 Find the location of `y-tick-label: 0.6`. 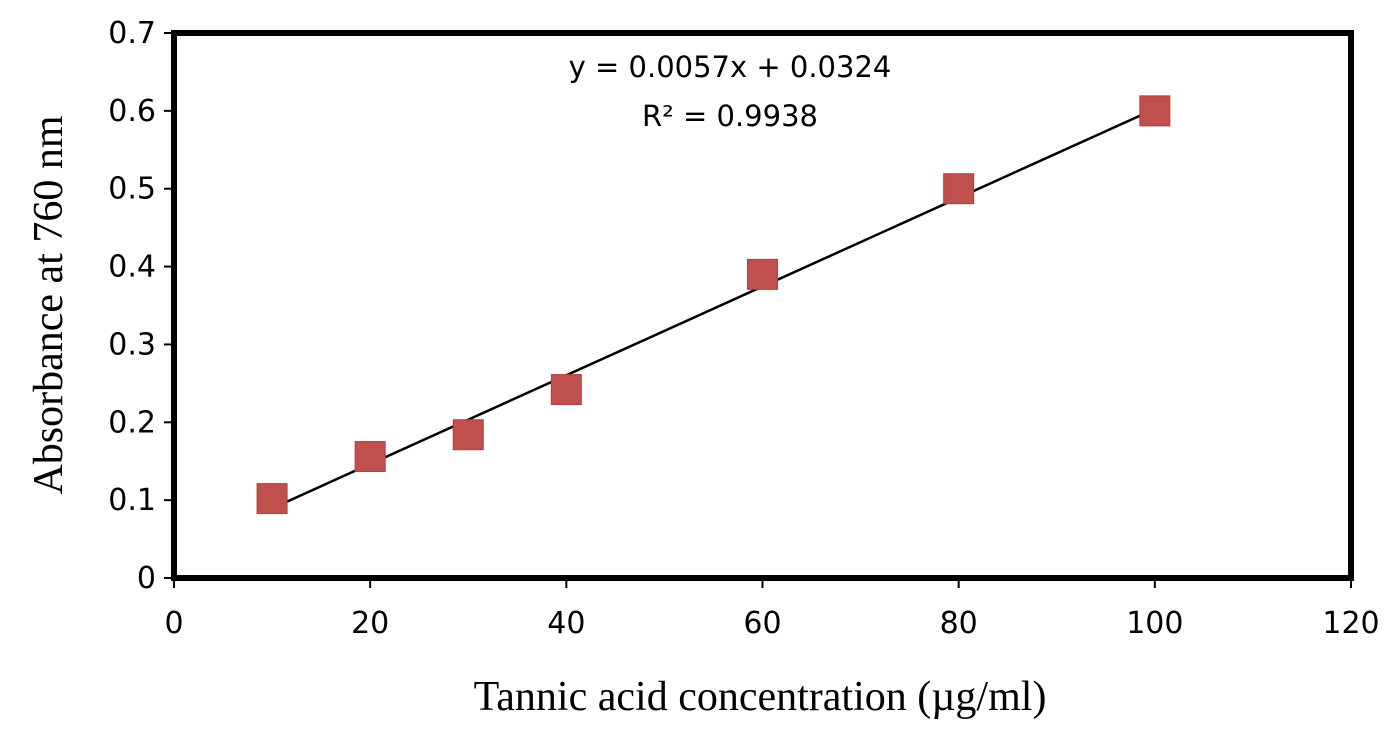

y-tick-label: 0.6 is located at coordinates (132, 111).